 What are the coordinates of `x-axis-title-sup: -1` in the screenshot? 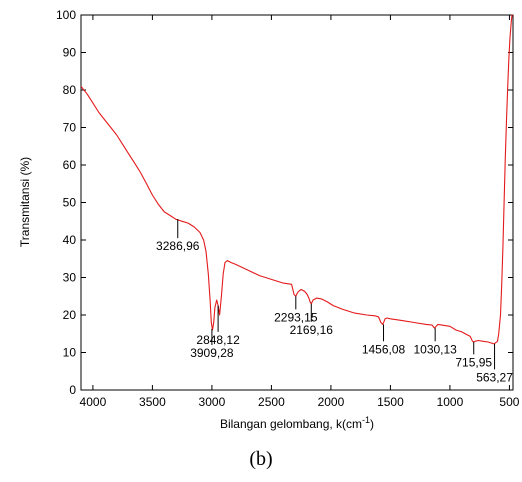 It's located at (366, 420).